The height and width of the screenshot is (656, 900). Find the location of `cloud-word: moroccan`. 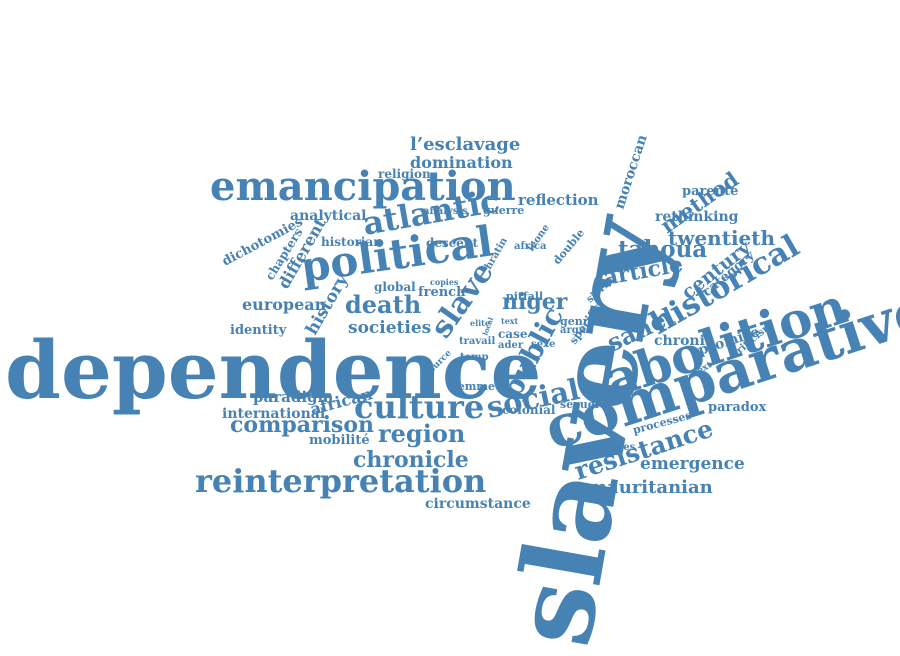

cloud-word: moroccan is located at coordinates (631, 172).